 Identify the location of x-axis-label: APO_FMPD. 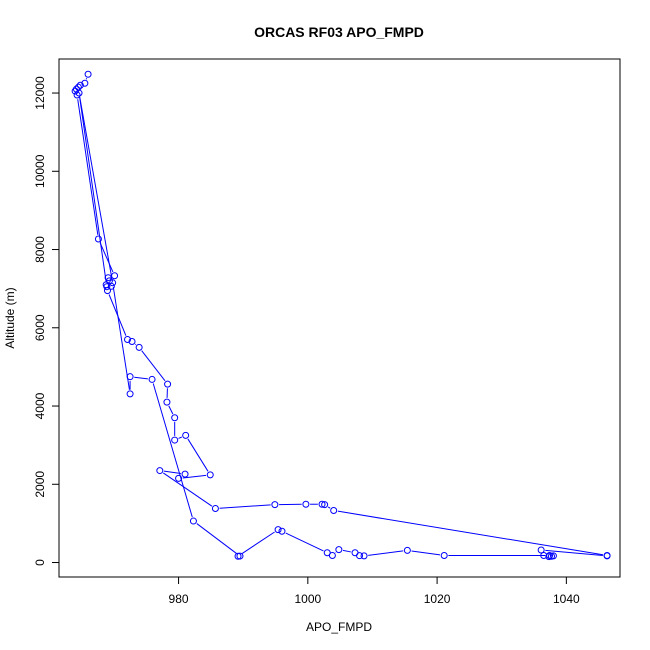
(339, 627).